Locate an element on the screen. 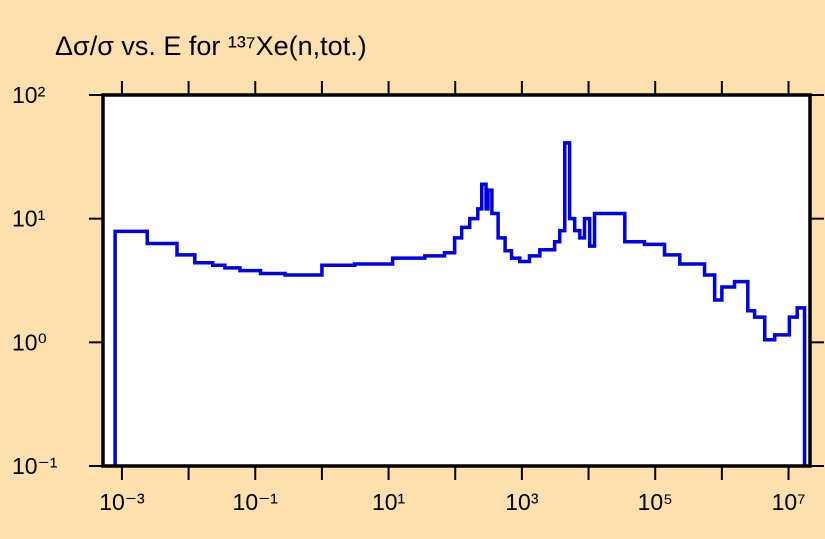 The width and height of the screenshot is (825, 539). x-tick-label: 10⁵ is located at coordinates (655, 502).